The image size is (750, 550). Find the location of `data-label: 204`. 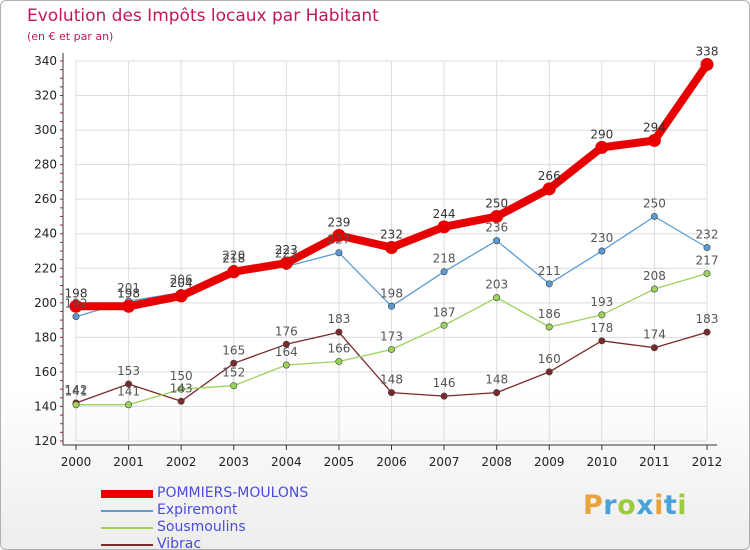

data-label: 204 is located at coordinates (181, 283).